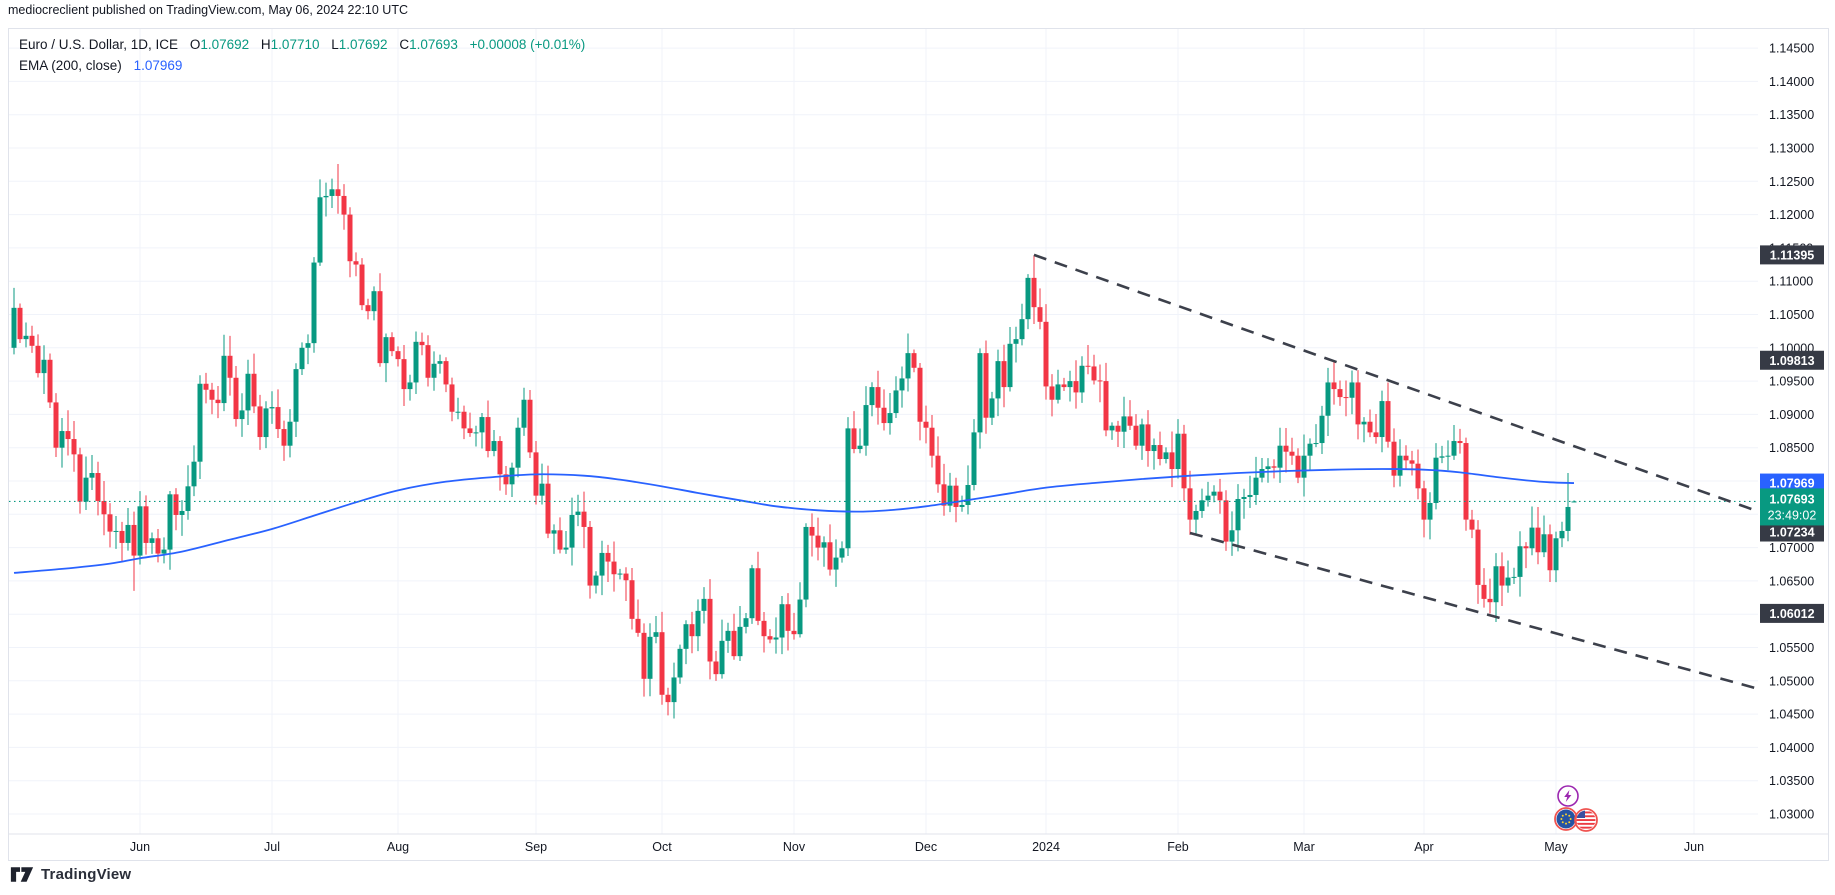 Image resolution: width=1835 pixels, height=895 pixels. What do you see at coordinates (1791, 448) in the screenshot?
I see `svg-text: 1.08500` at bounding box center [1791, 448].